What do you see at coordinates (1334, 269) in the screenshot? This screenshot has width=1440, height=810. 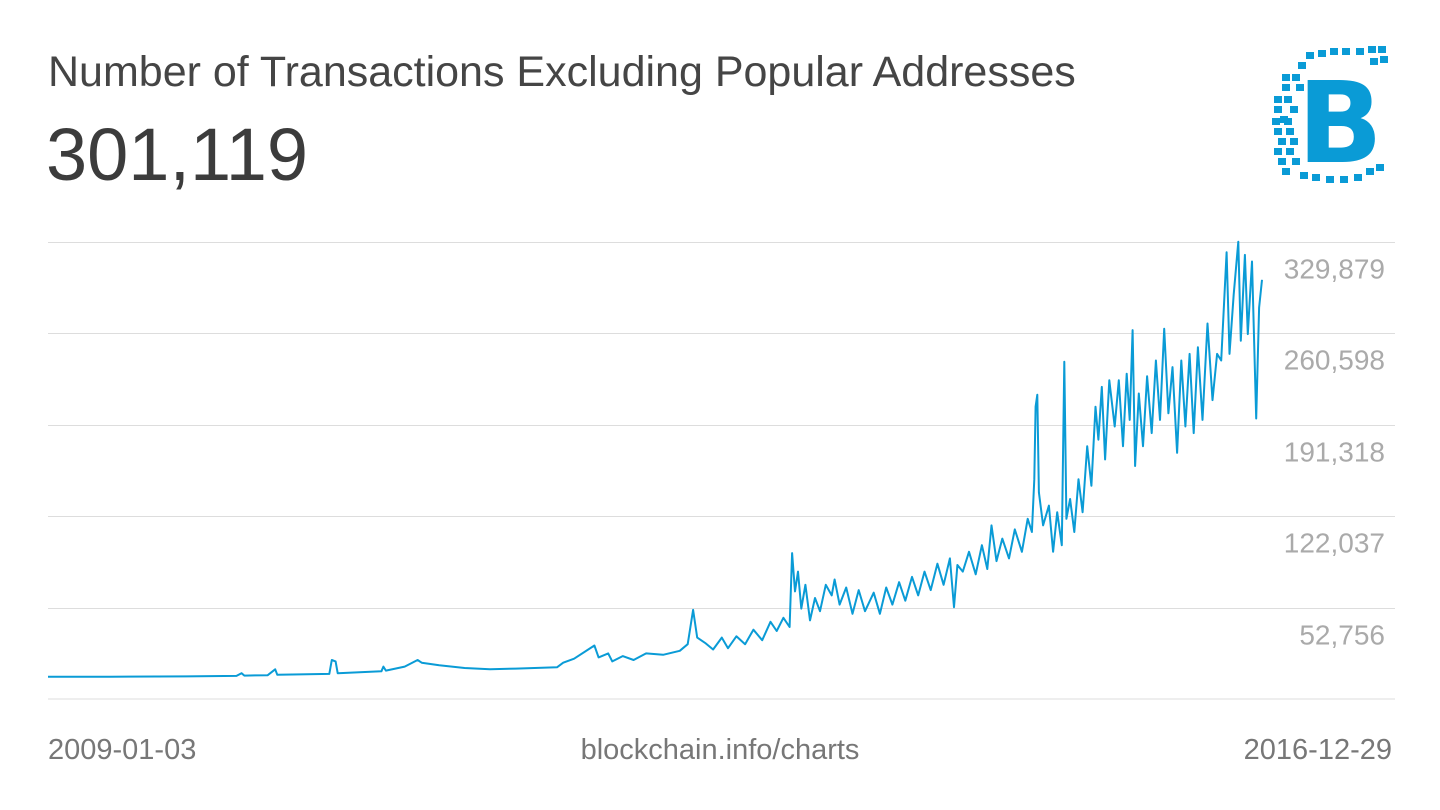 I see `y-tick-label: 329,879` at bounding box center [1334, 269].